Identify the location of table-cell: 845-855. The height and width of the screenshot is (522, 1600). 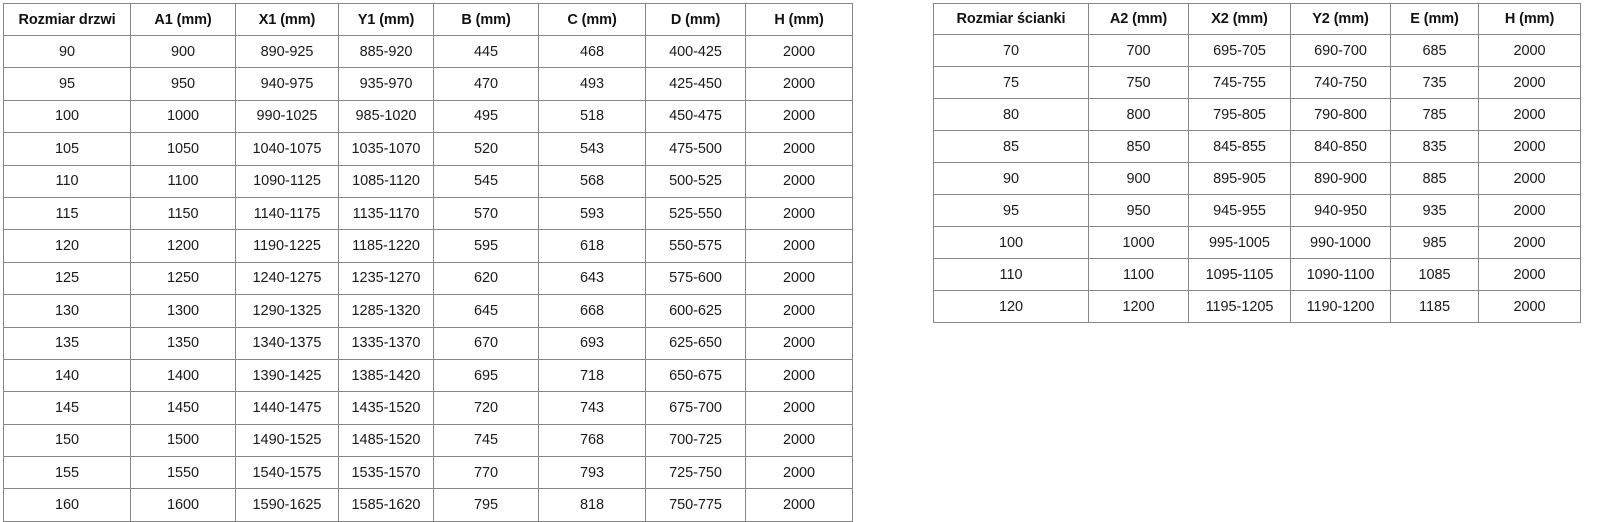
(1239, 146).